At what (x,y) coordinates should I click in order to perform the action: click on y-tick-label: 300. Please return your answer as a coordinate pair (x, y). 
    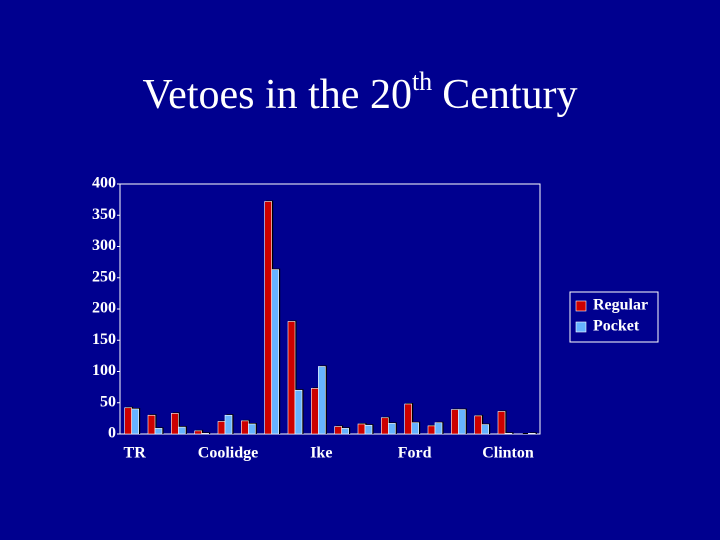
    Looking at the image, I should click on (104, 245).